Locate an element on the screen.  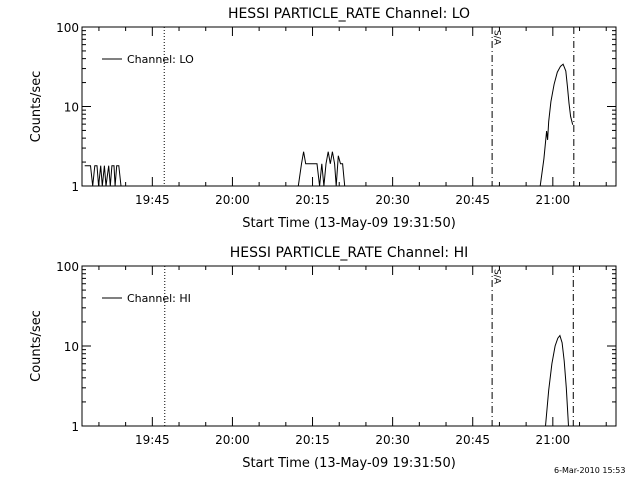
panel-2-x-tick-label: 21:00 is located at coordinates (553, 440).